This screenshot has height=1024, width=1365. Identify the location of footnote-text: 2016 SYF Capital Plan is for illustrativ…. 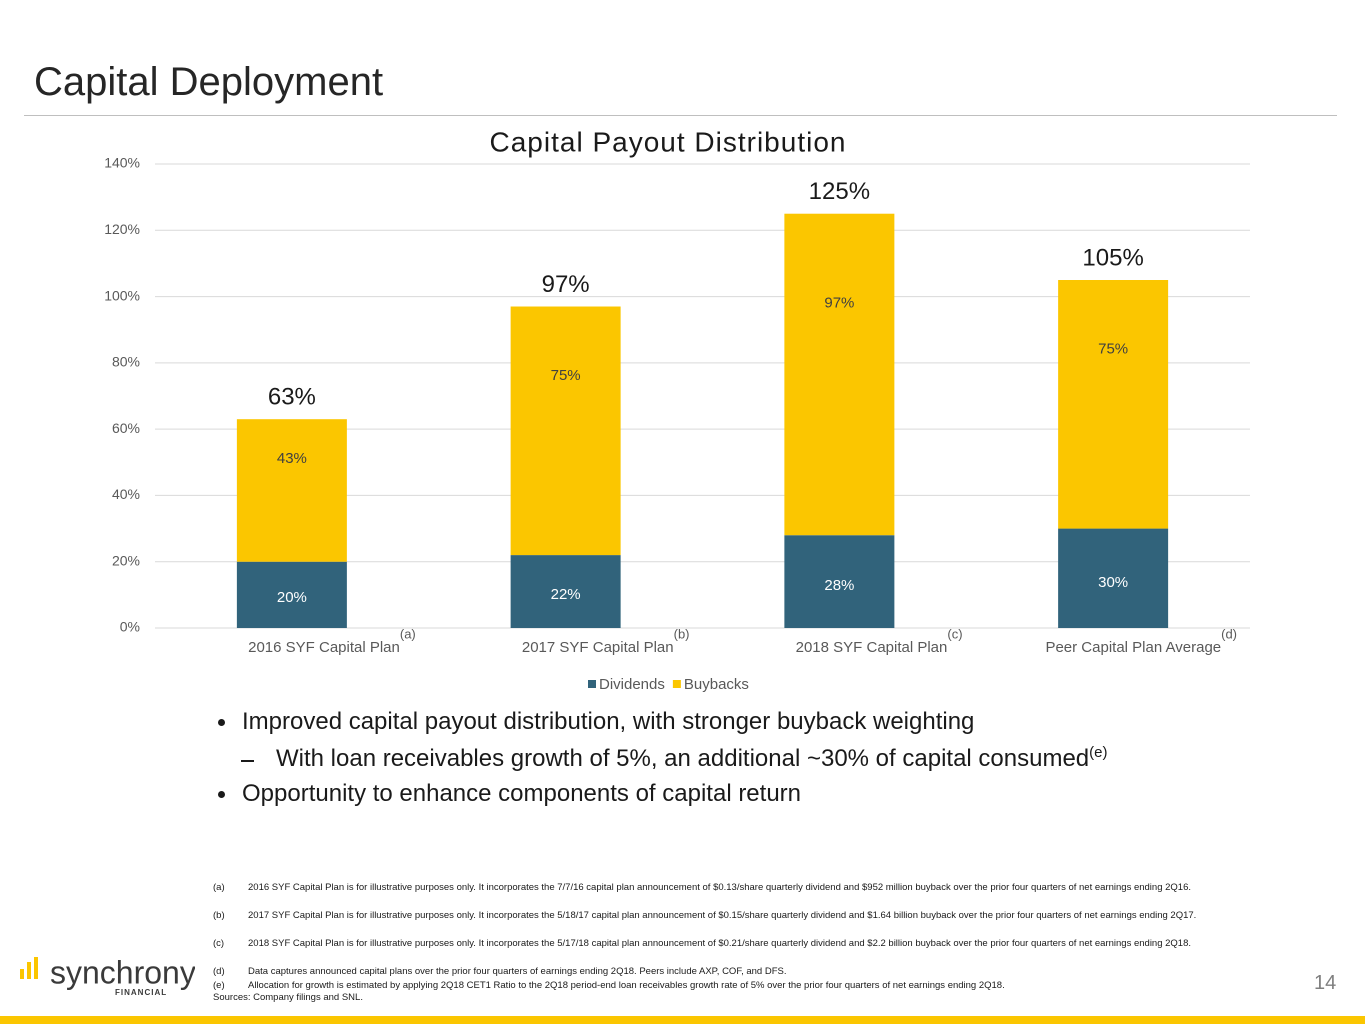
(720, 887).